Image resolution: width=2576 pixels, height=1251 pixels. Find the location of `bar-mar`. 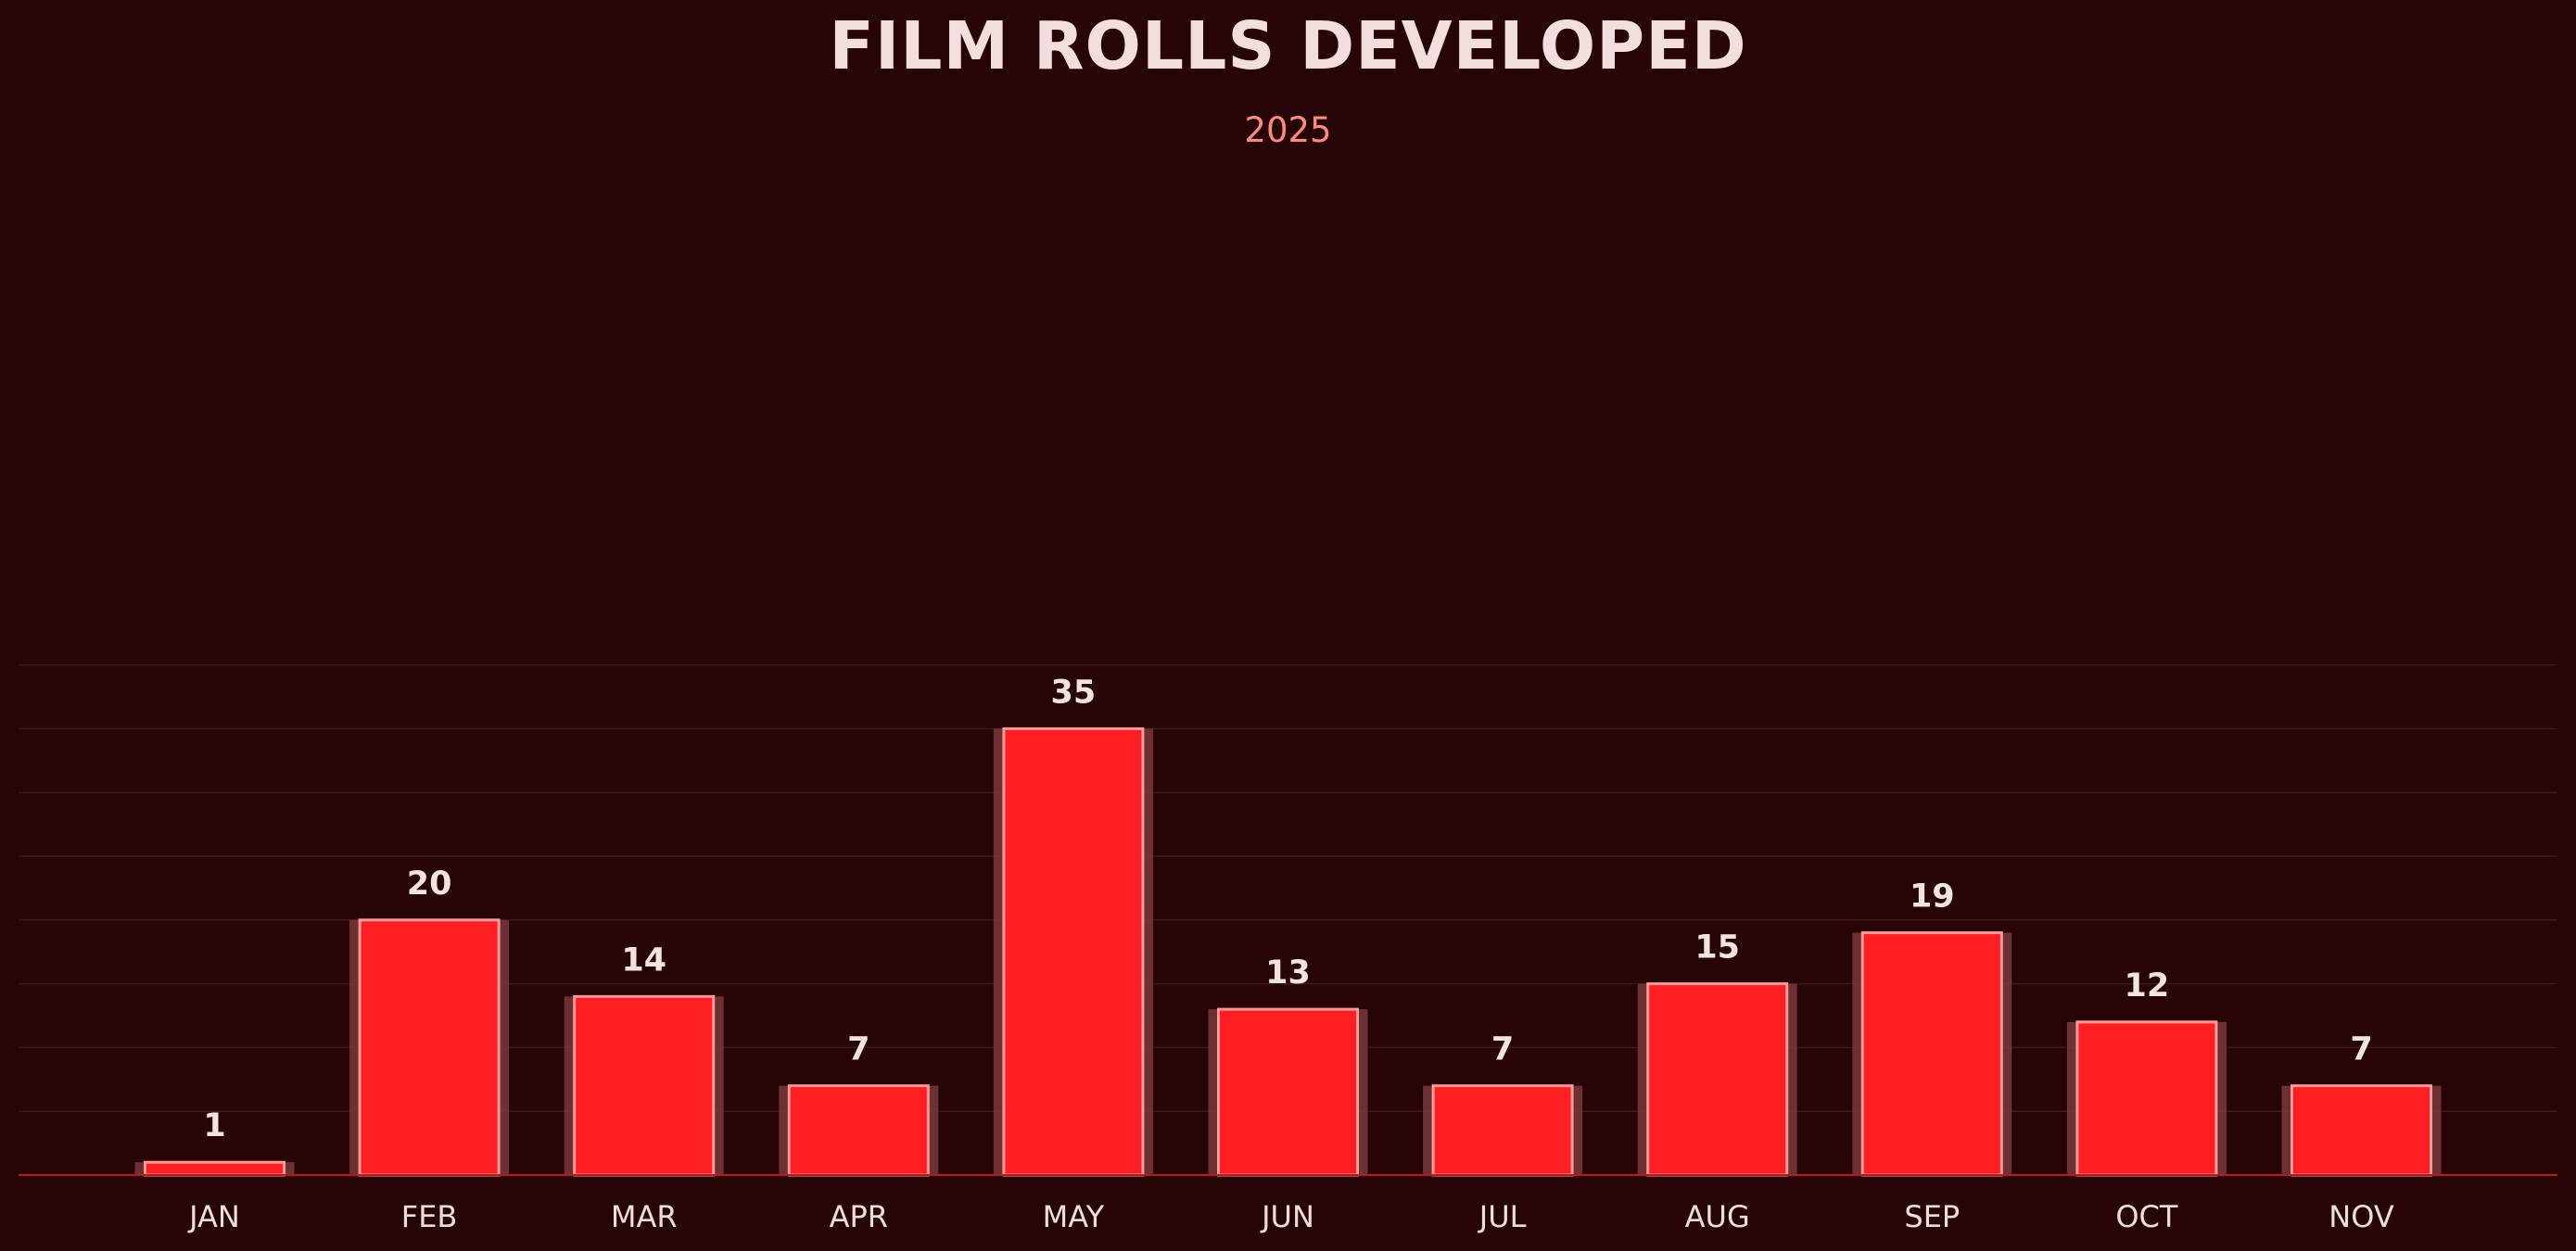

bar-mar is located at coordinates (644, 1085).